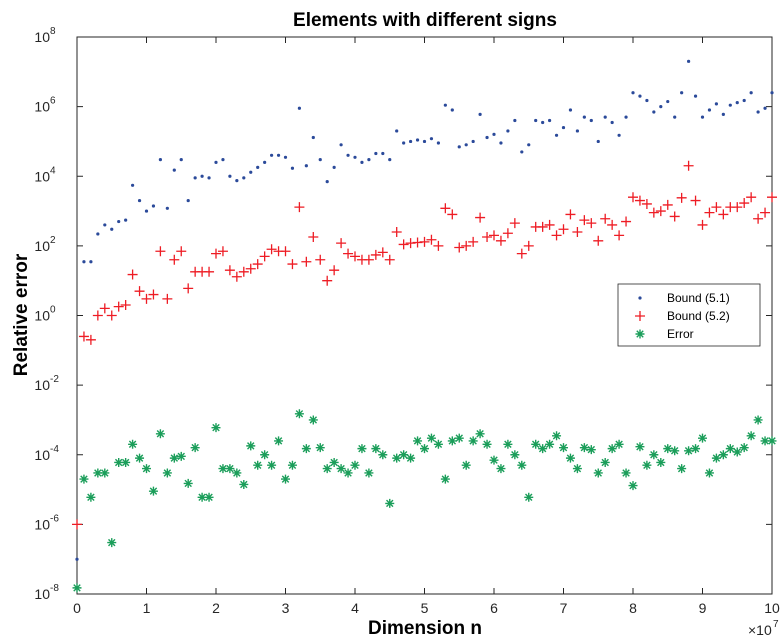 This screenshot has width=783, height=644. I want to click on x-tick-label: 3, so click(286, 608).